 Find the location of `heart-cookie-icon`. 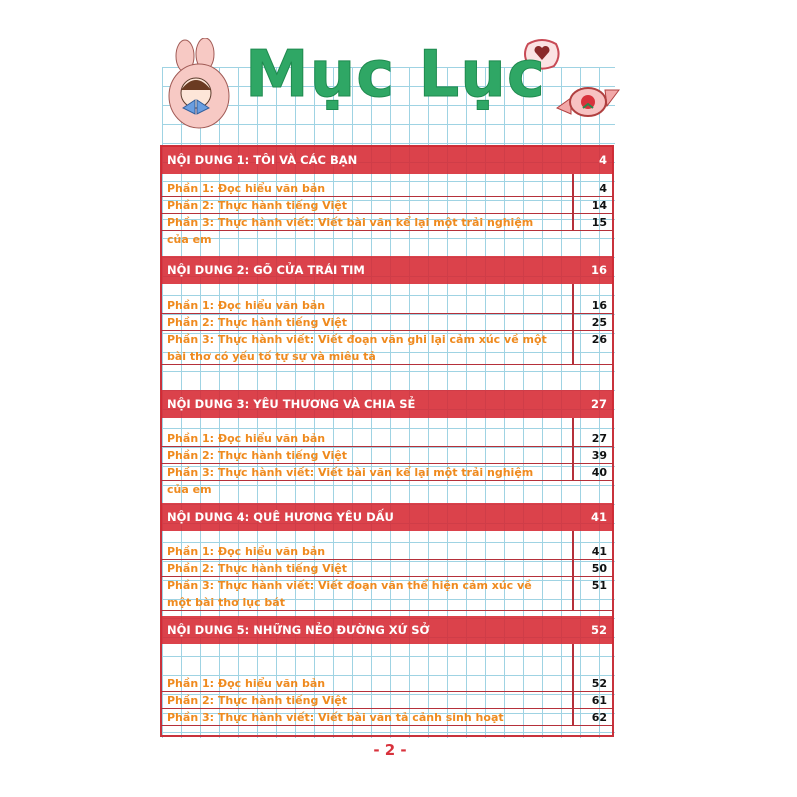

heart-cookie-icon is located at coordinates (542, 54).